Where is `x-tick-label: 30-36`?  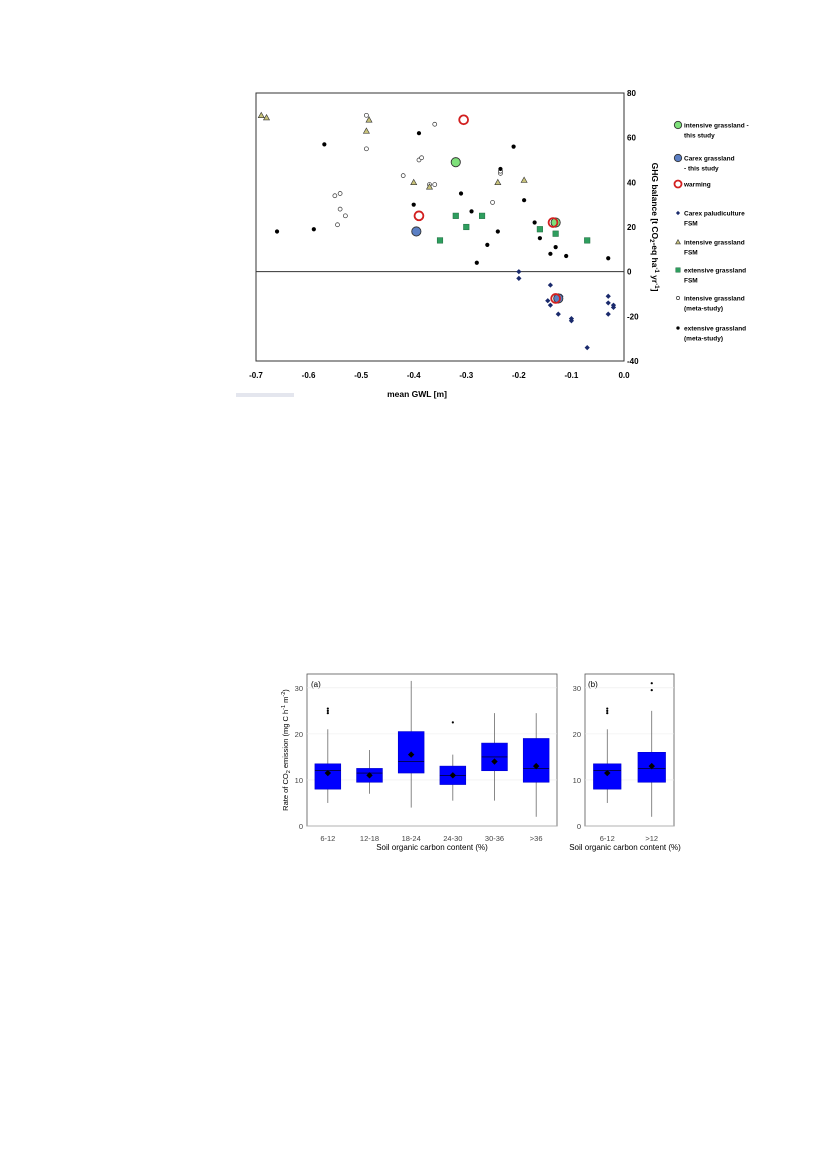
x-tick-label: 30-36 is located at coordinates (494, 838).